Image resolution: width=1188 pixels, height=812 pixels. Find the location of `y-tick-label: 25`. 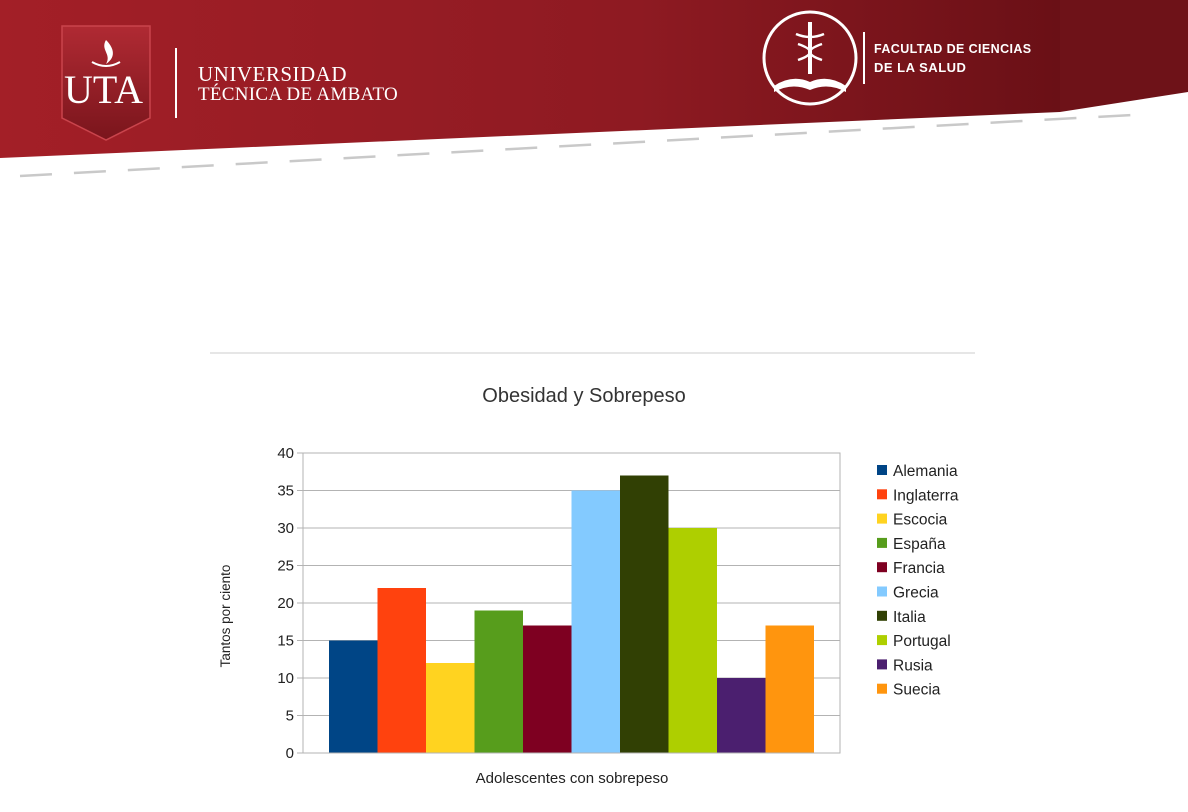

y-tick-label: 25 is located at coordinates (285, 566).